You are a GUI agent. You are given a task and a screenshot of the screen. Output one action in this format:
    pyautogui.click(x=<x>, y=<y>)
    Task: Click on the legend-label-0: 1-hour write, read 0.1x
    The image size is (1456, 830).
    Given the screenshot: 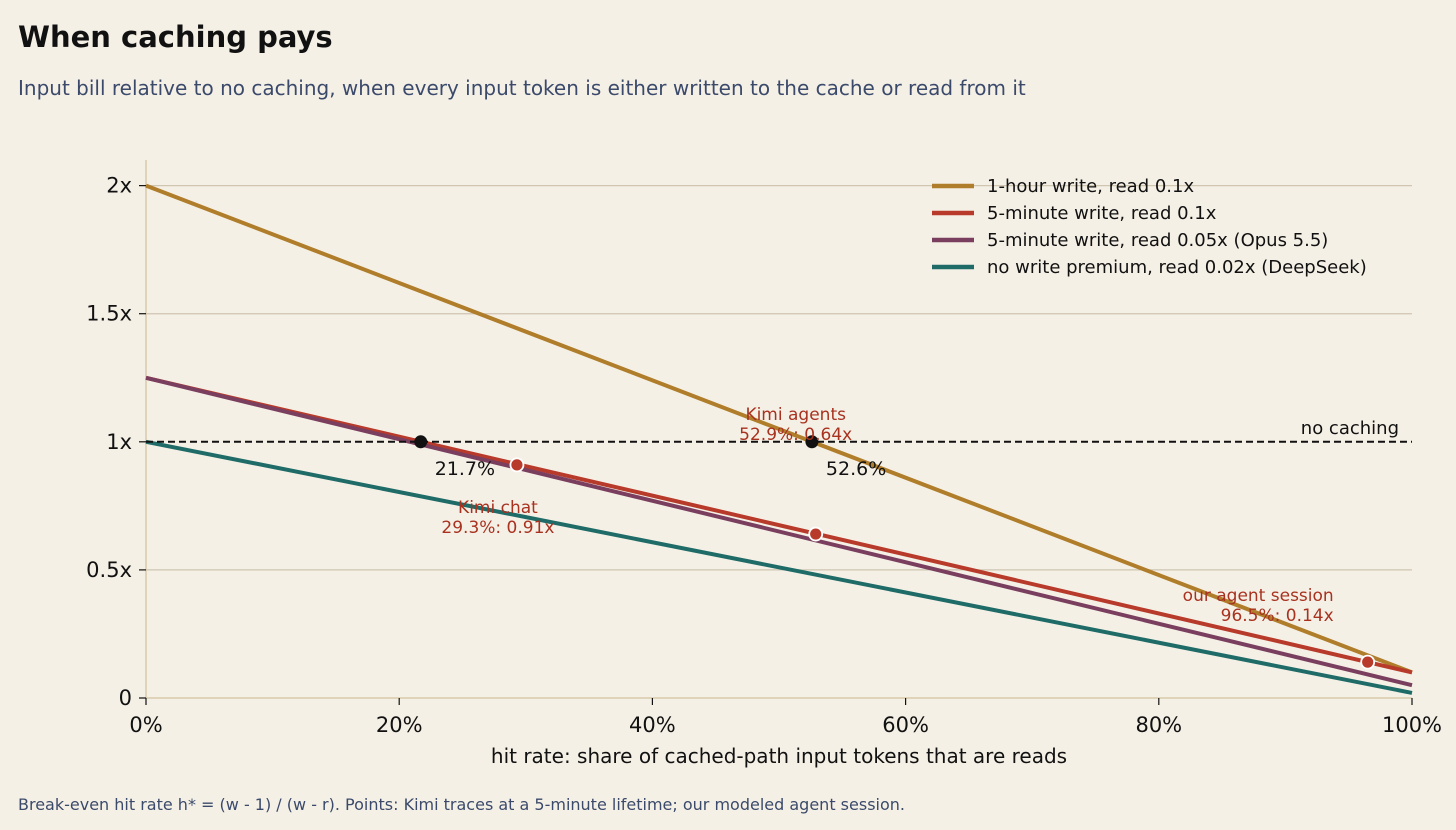 What is the action you would take?
    pyautogui.click(x=1090, y=186)
    